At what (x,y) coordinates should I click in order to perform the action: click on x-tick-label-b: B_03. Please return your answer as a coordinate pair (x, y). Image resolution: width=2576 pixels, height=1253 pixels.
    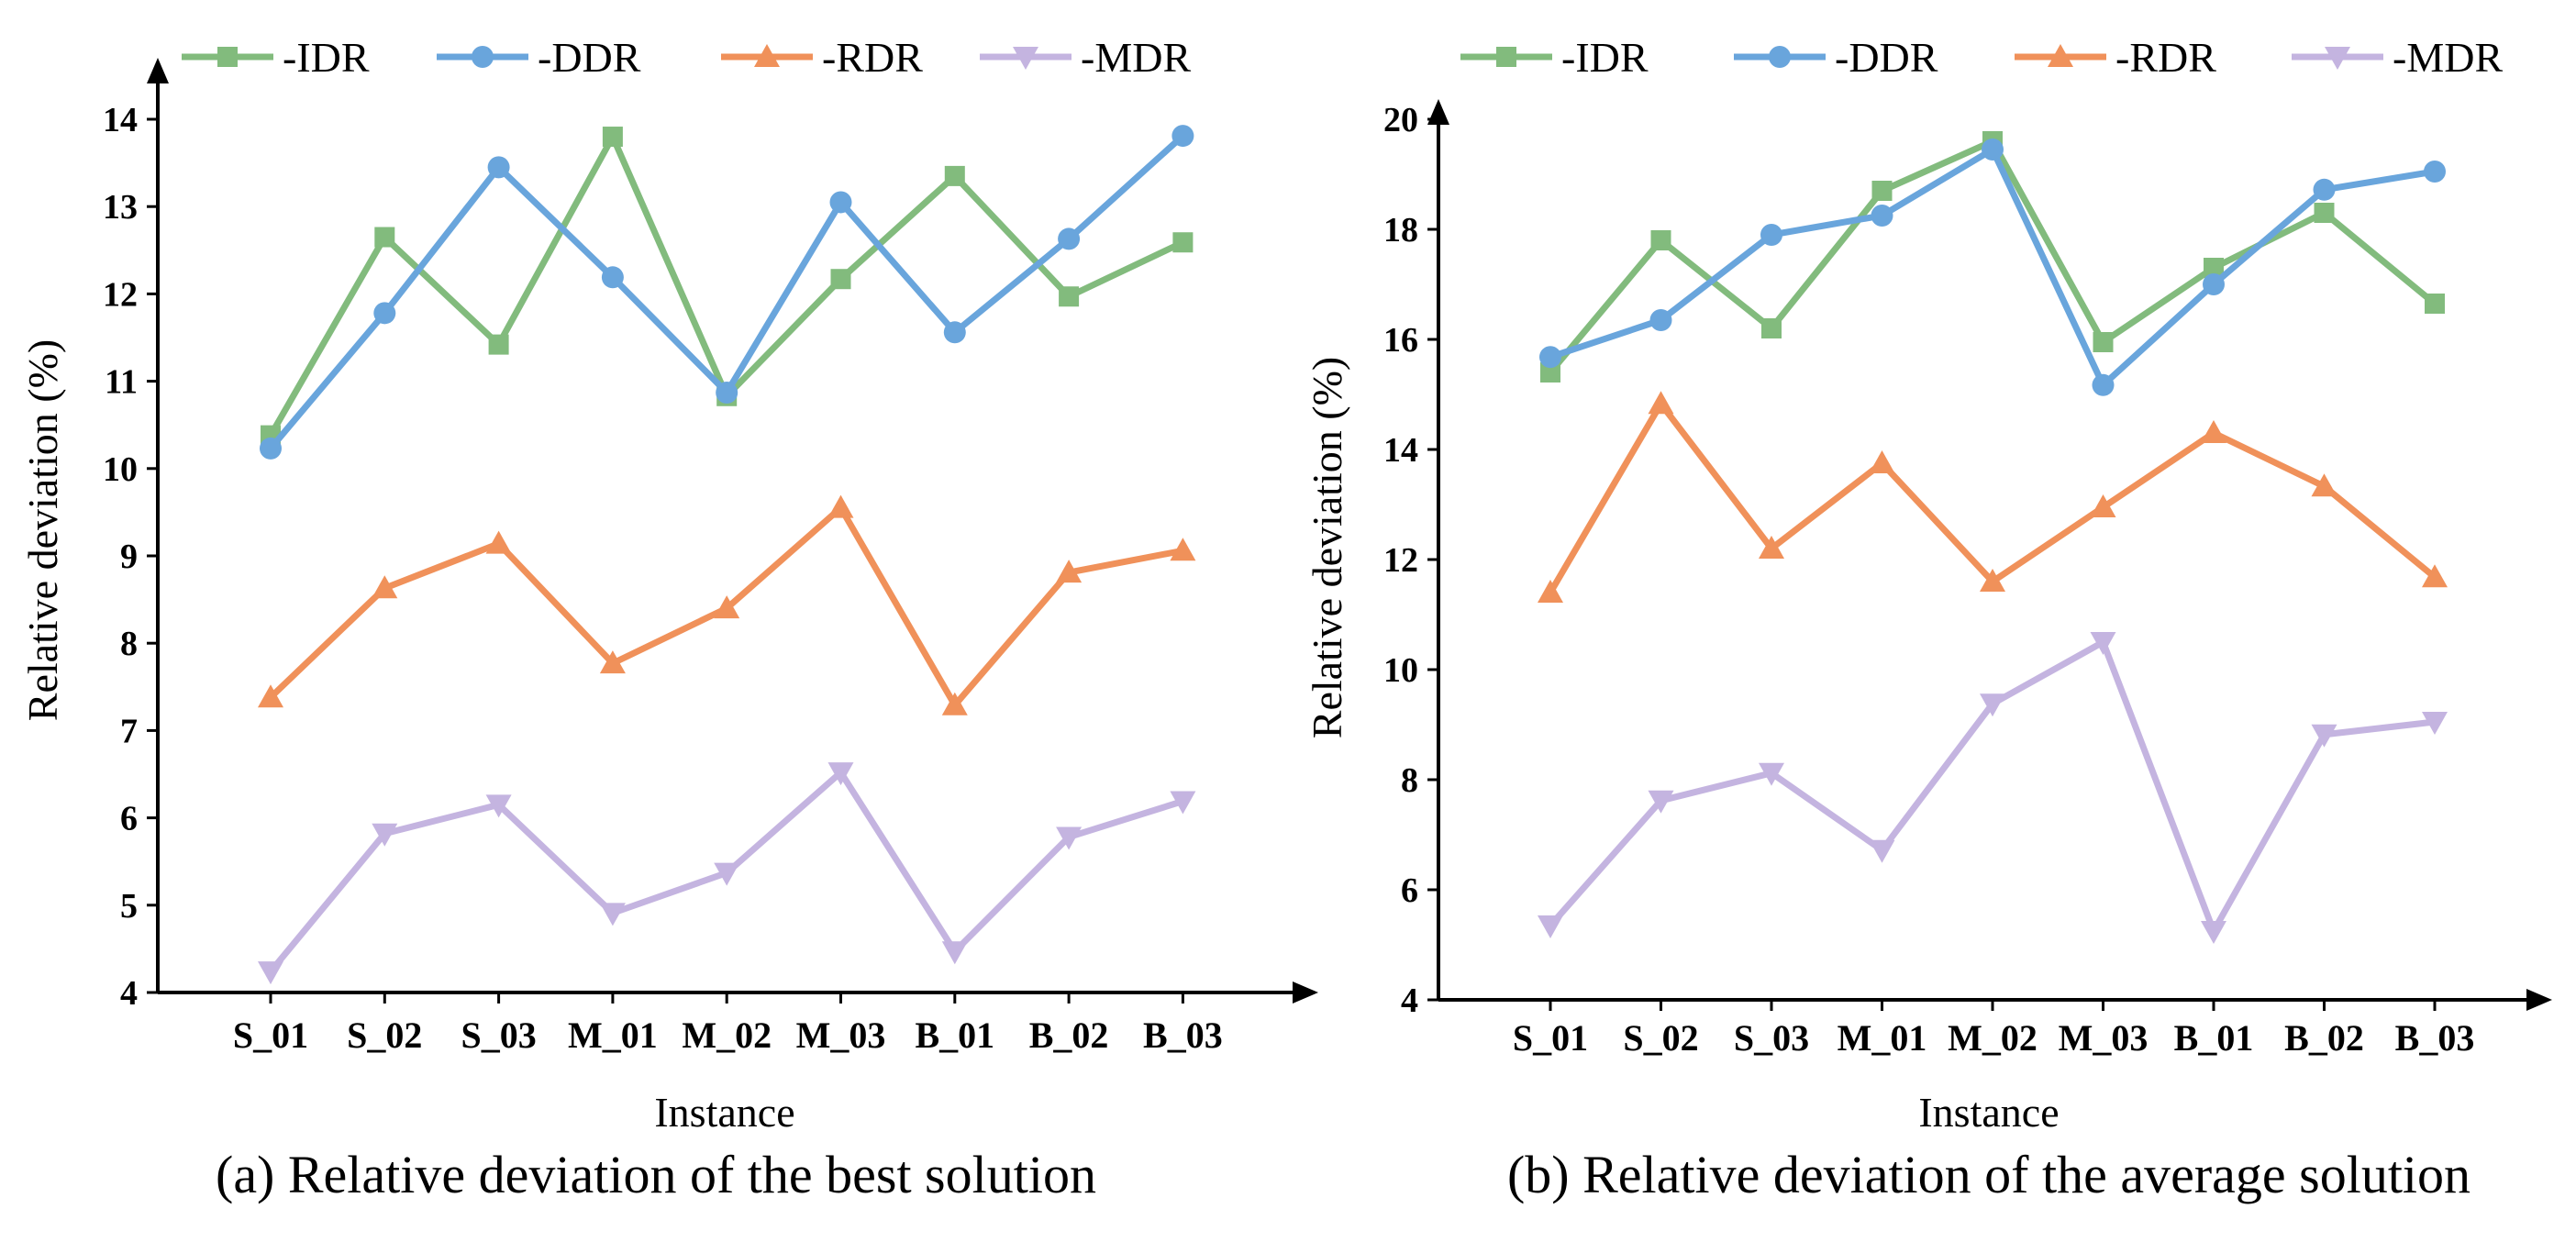
    Looking at the image, I should click on (2435, 1038).